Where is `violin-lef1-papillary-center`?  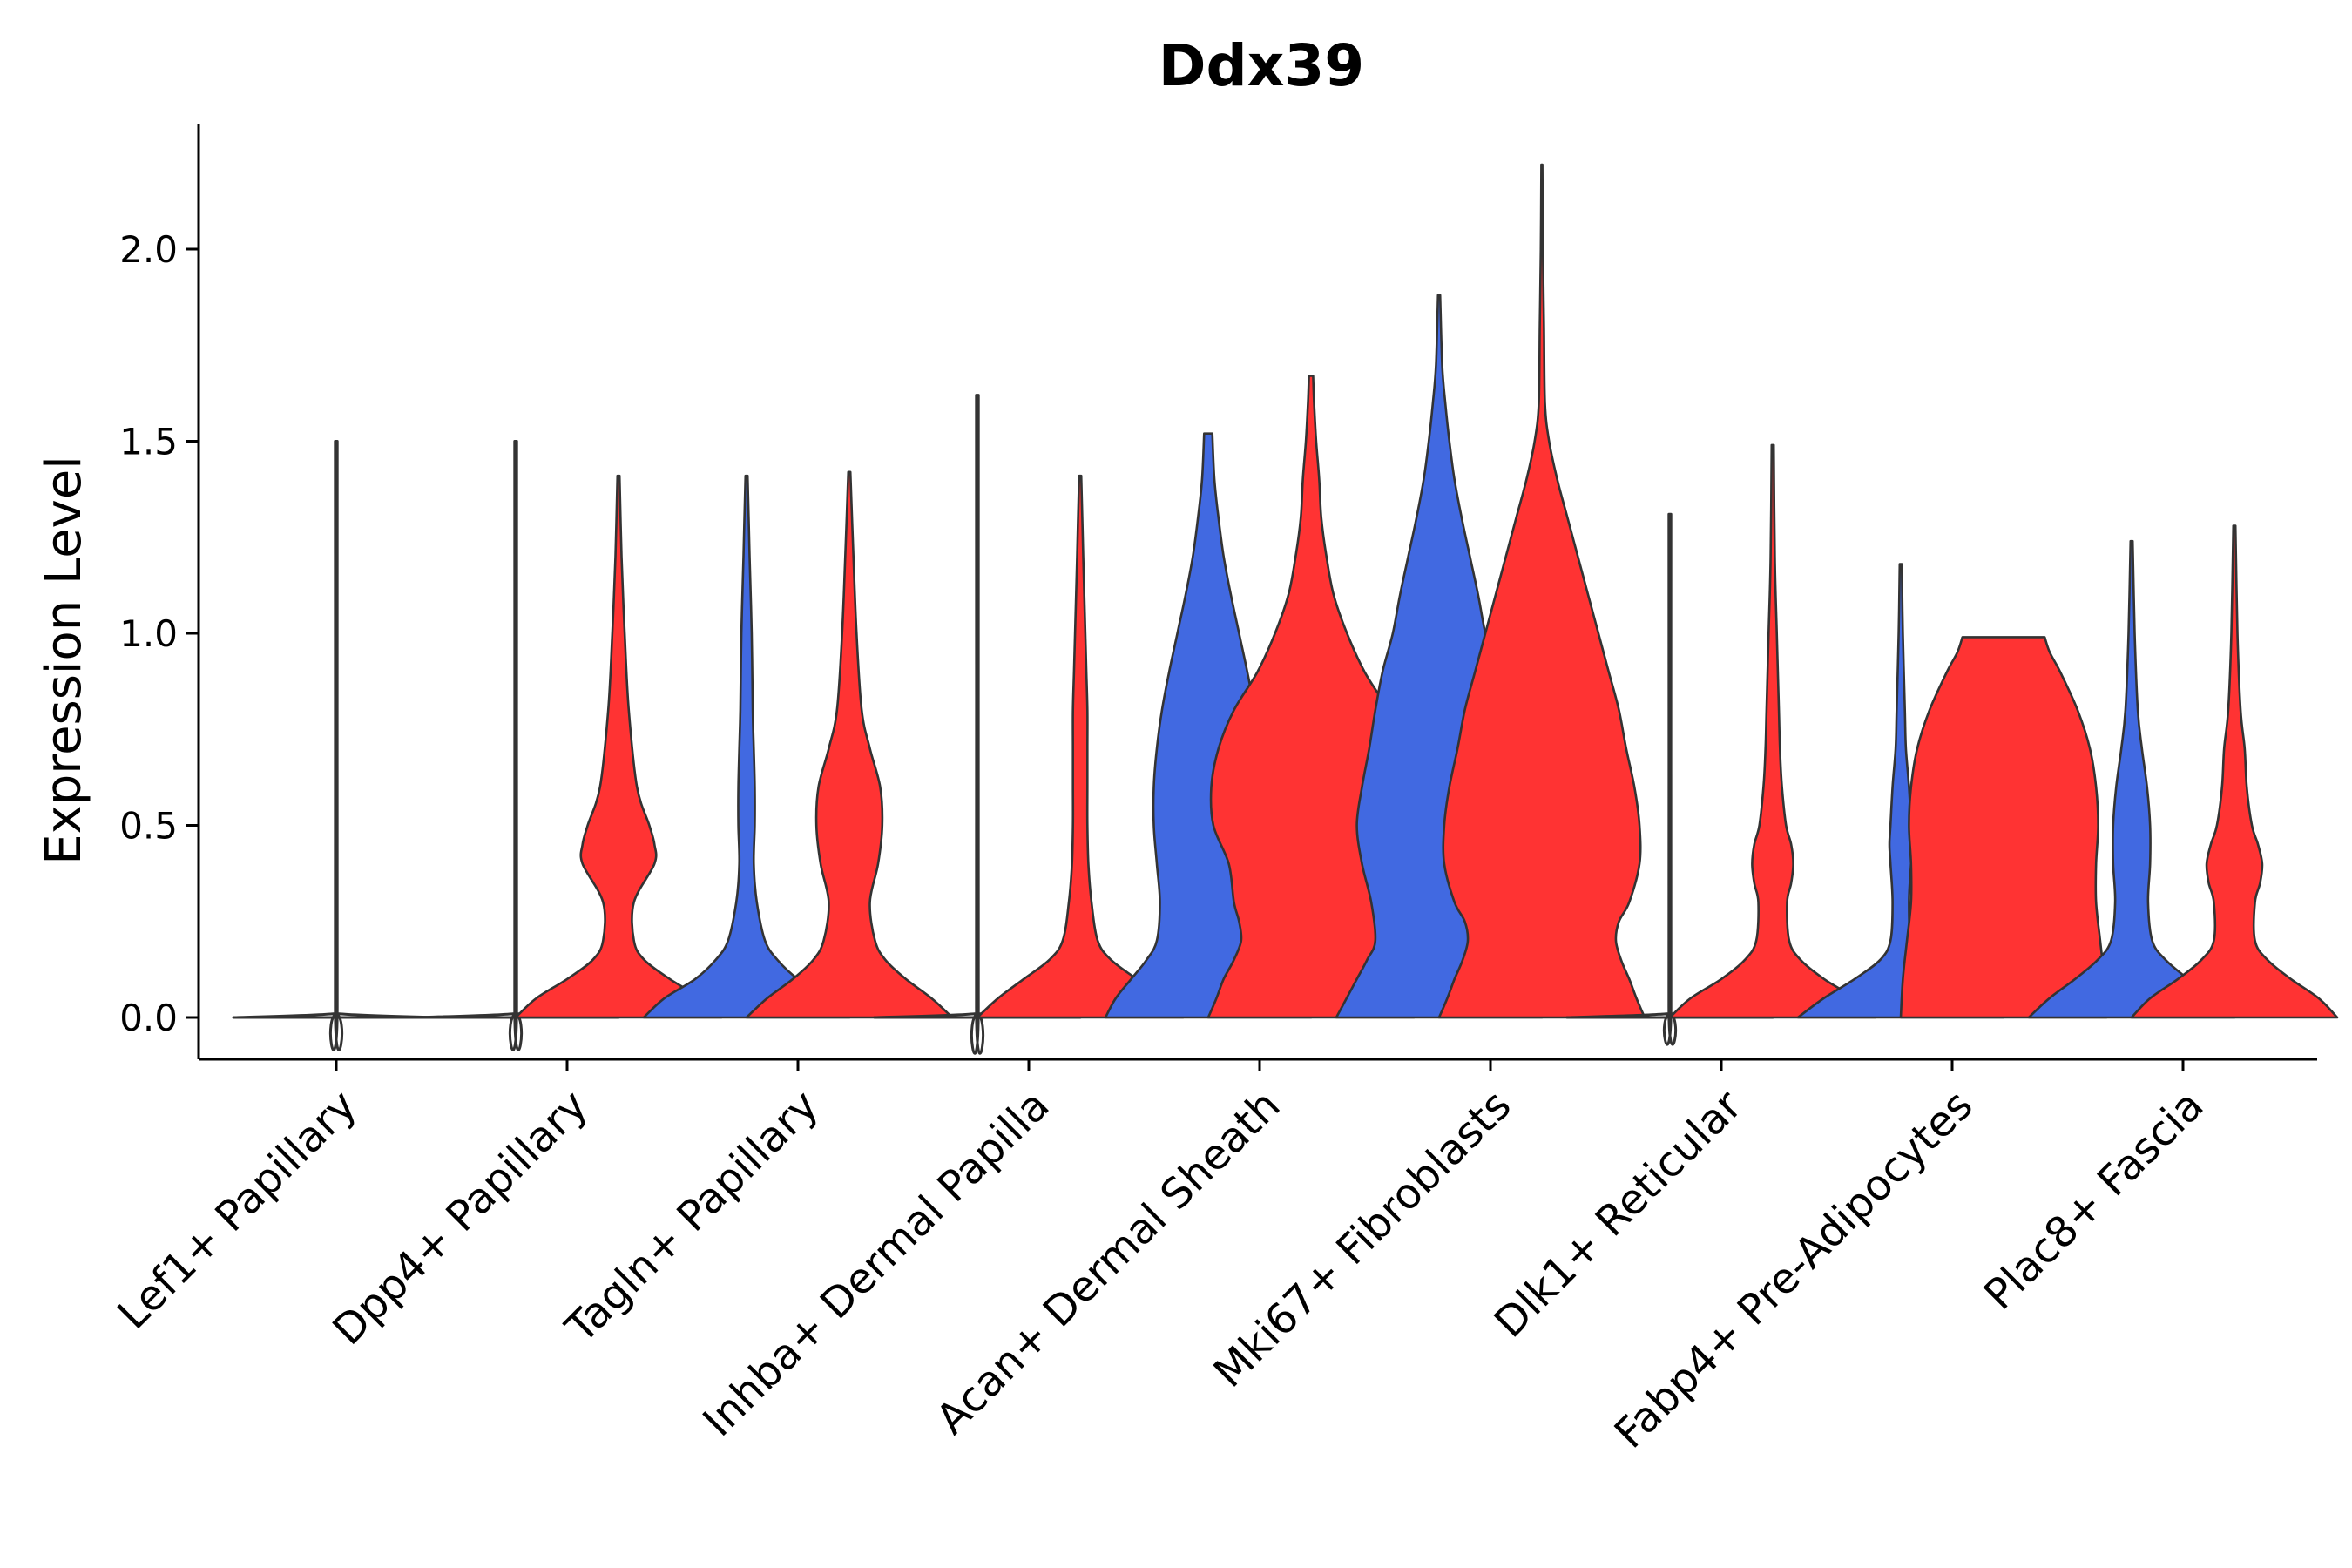 violin-lef1-papillary-center is located at coordinates (336, 746).